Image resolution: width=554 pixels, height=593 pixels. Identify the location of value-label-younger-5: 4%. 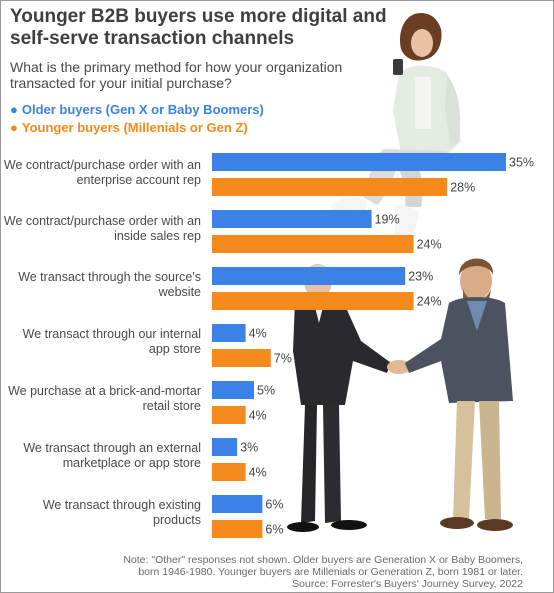
(258, 473).